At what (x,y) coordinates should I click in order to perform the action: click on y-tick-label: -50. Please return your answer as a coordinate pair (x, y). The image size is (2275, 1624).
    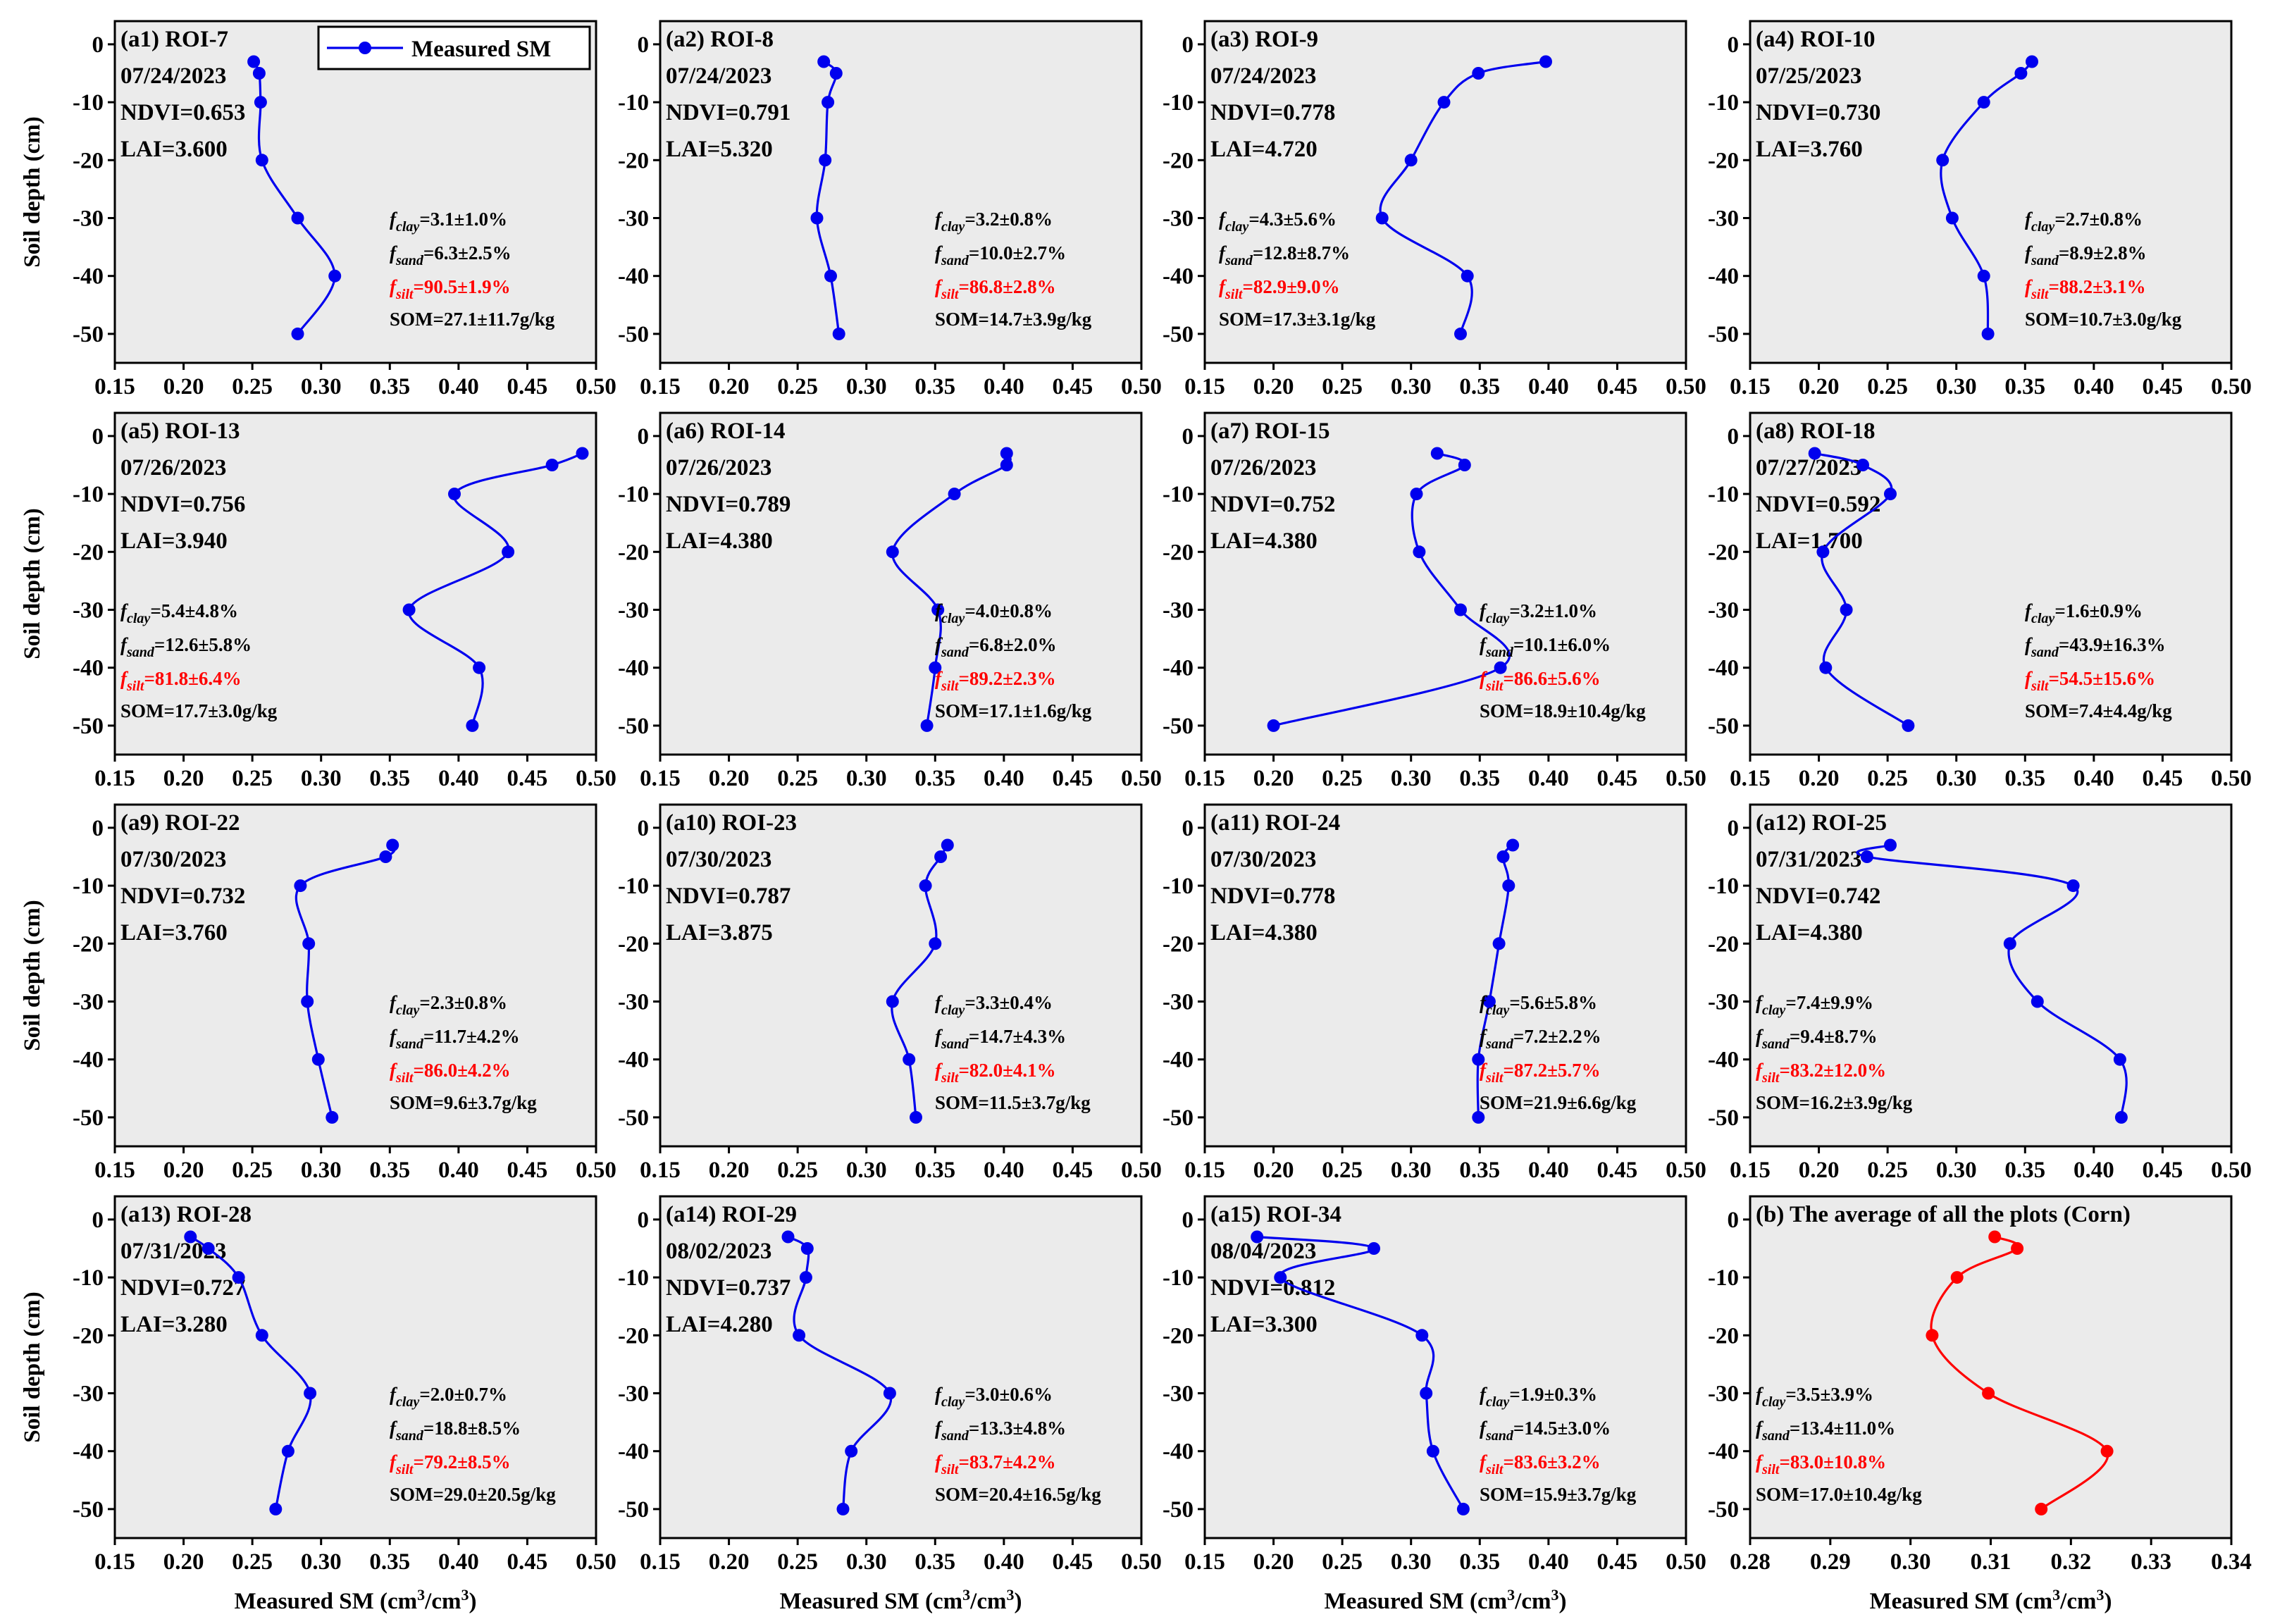
    Looking at the image, I should click on (633, 334).